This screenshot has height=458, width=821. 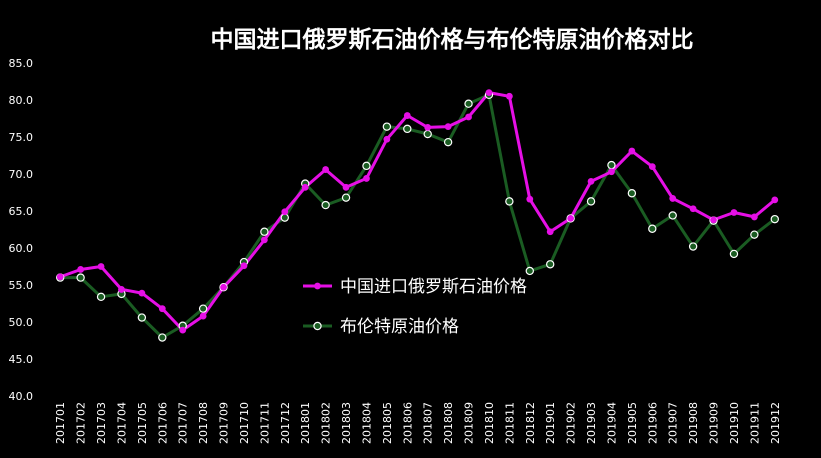 What do you see at coordinates (489, 423) in the screenshot?
I see `x-tick-label: 201810` at bounding box center [489, 423].